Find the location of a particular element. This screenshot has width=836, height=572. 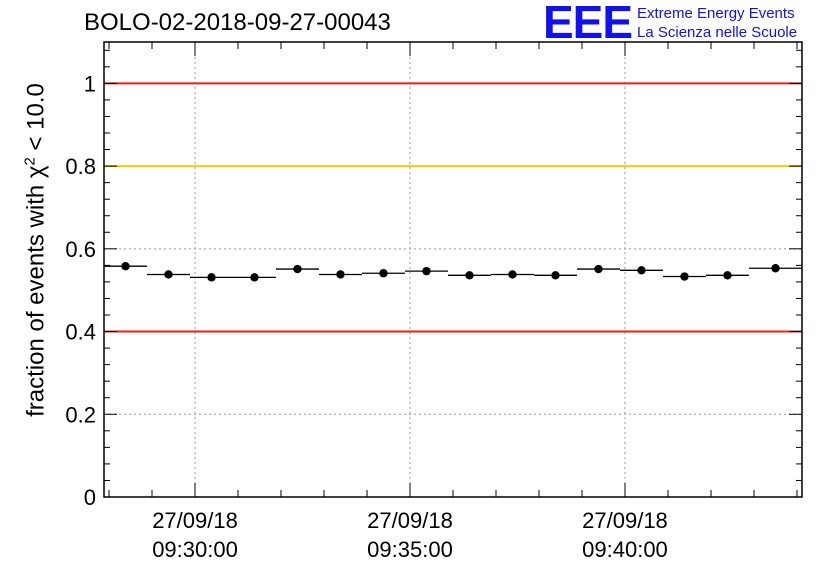

logo-line-1: Extreme Energy Events is located at coordinates (716, 13).